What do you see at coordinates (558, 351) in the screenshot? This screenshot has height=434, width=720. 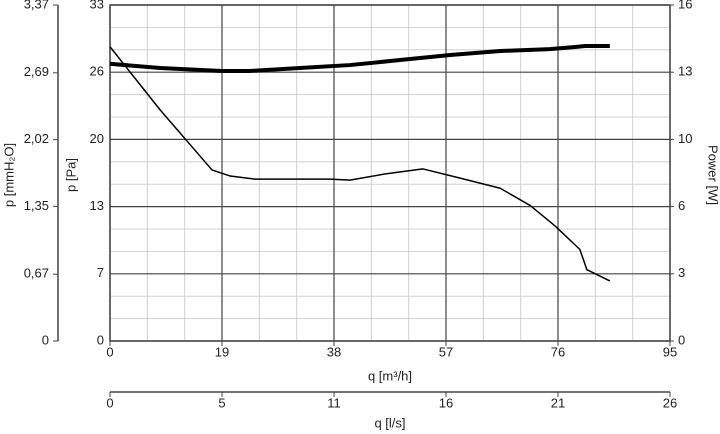 I see `x-tick-label: 76` at bounding box center [558, 351].